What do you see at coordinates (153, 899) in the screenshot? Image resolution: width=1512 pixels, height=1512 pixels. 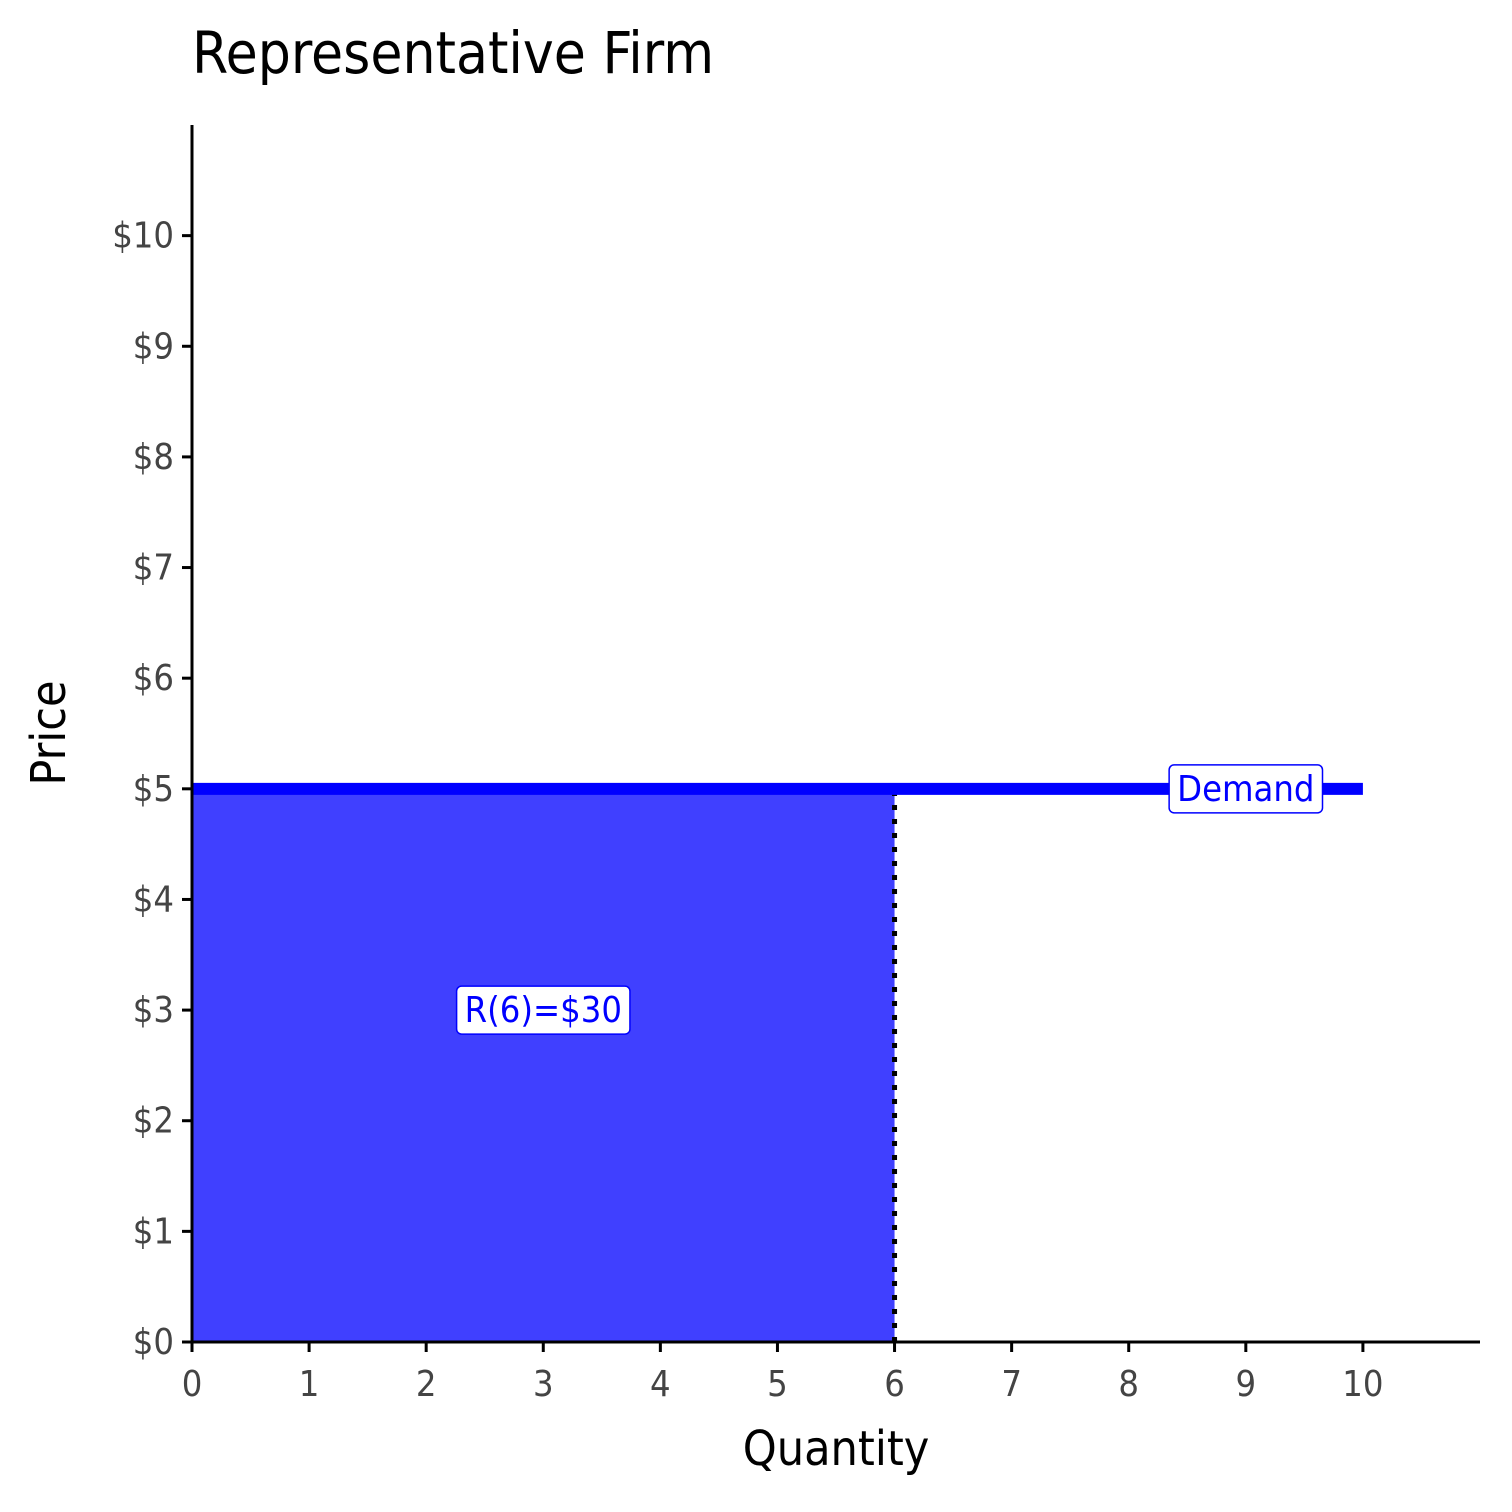 I see `y-tick-label: $4` at bounding box center [153, 899].